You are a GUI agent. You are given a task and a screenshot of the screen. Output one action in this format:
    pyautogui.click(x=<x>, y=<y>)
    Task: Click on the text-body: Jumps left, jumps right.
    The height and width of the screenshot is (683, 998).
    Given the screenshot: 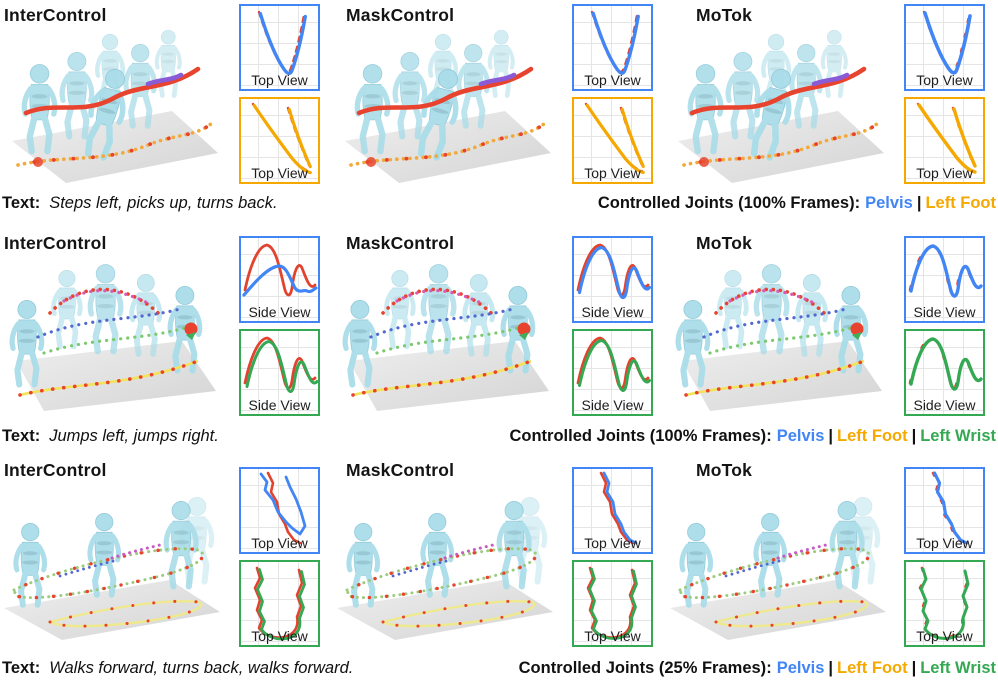 What is the action you would take?
    pyautogui.click(x=134, y=436)
    